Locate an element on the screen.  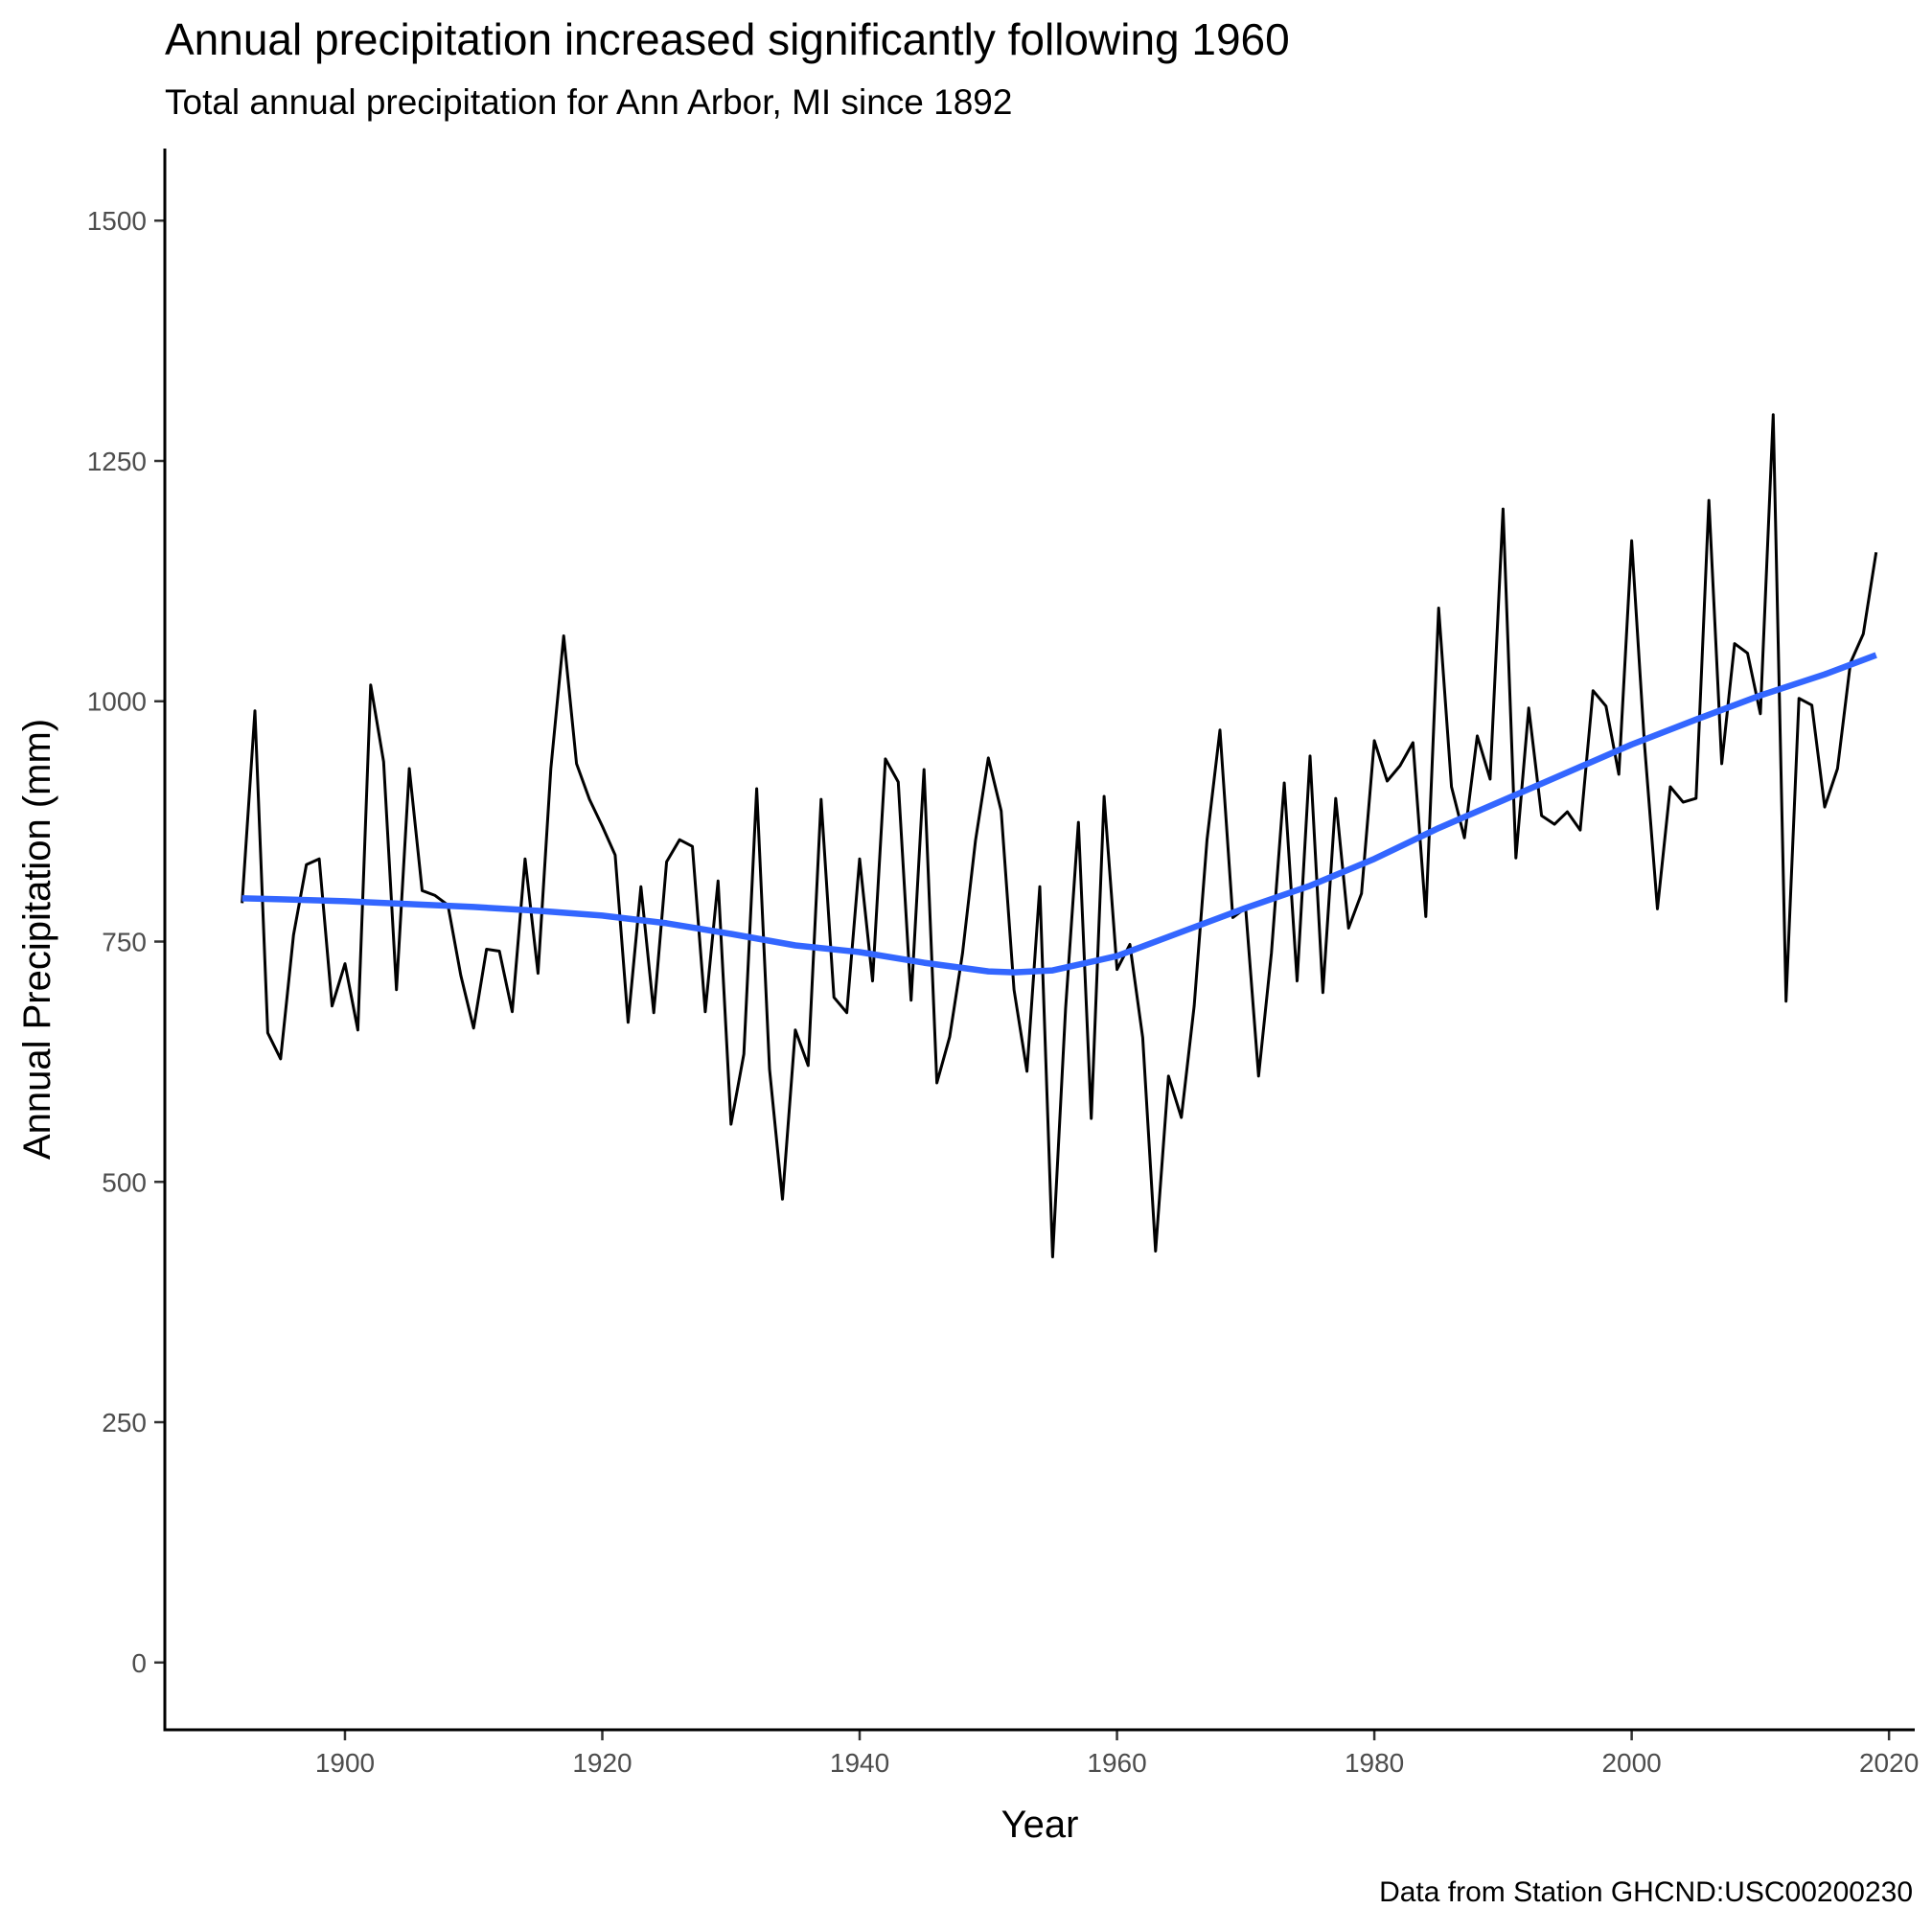
x-axis-ticks: 1900 1920 1940 1960 1980 2000 2020 is located at coordinates (1117, 1754).